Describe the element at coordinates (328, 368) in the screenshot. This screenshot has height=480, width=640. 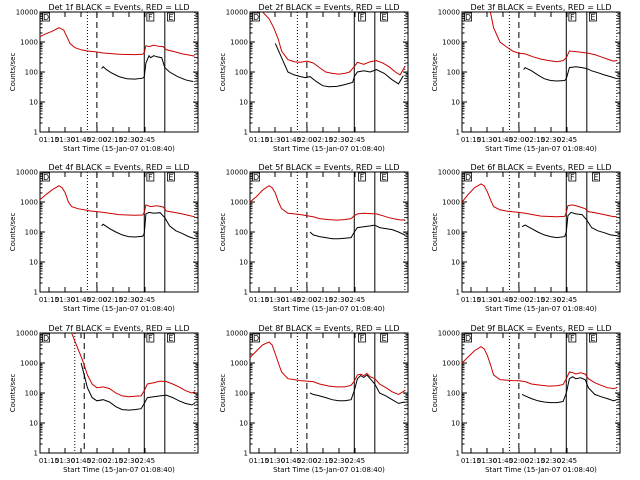
I see `lld-series-line` at that location.